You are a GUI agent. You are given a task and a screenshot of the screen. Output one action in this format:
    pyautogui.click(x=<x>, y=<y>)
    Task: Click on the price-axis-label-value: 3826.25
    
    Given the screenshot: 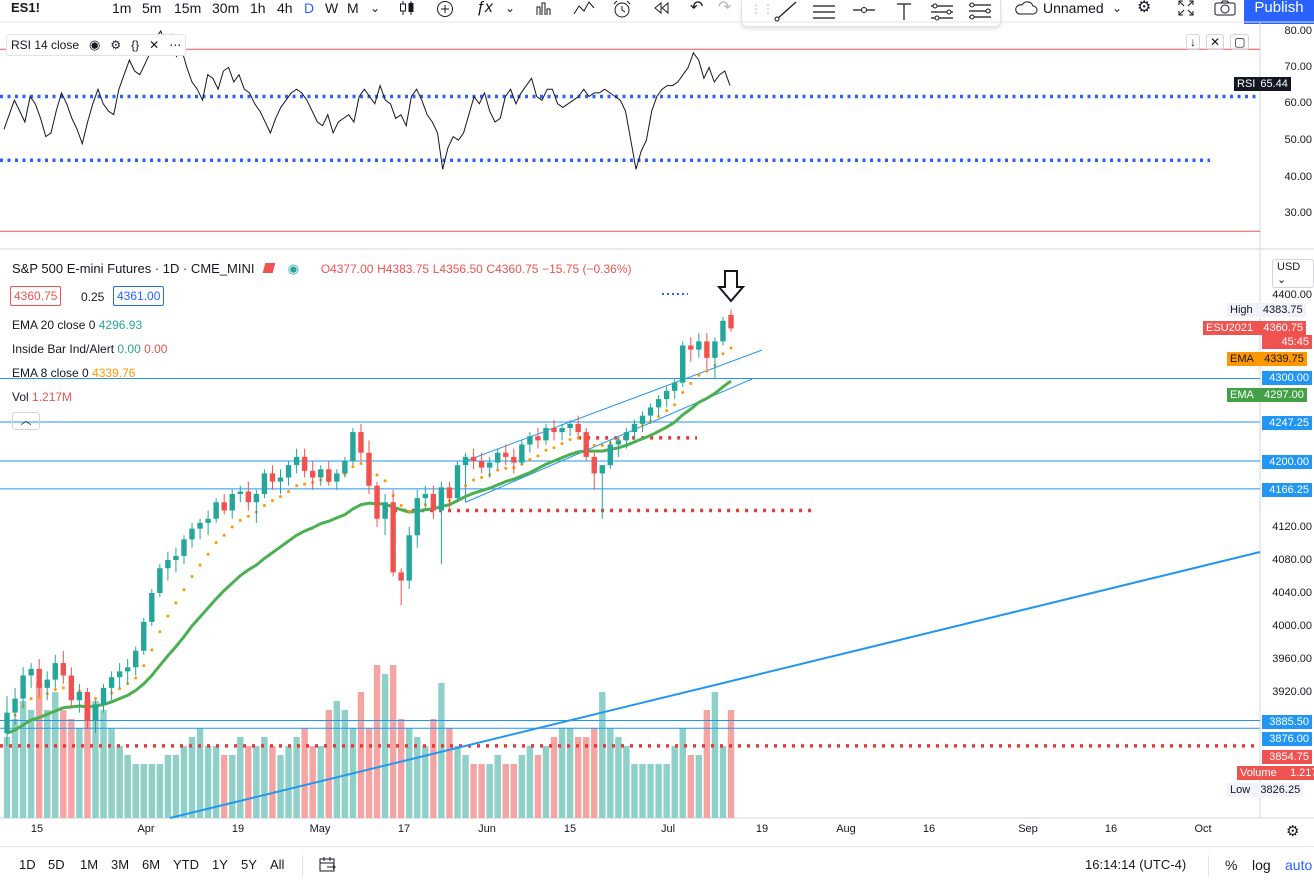 What is the action you would take?
    pyautogui.click(x=1278, y=790)
    